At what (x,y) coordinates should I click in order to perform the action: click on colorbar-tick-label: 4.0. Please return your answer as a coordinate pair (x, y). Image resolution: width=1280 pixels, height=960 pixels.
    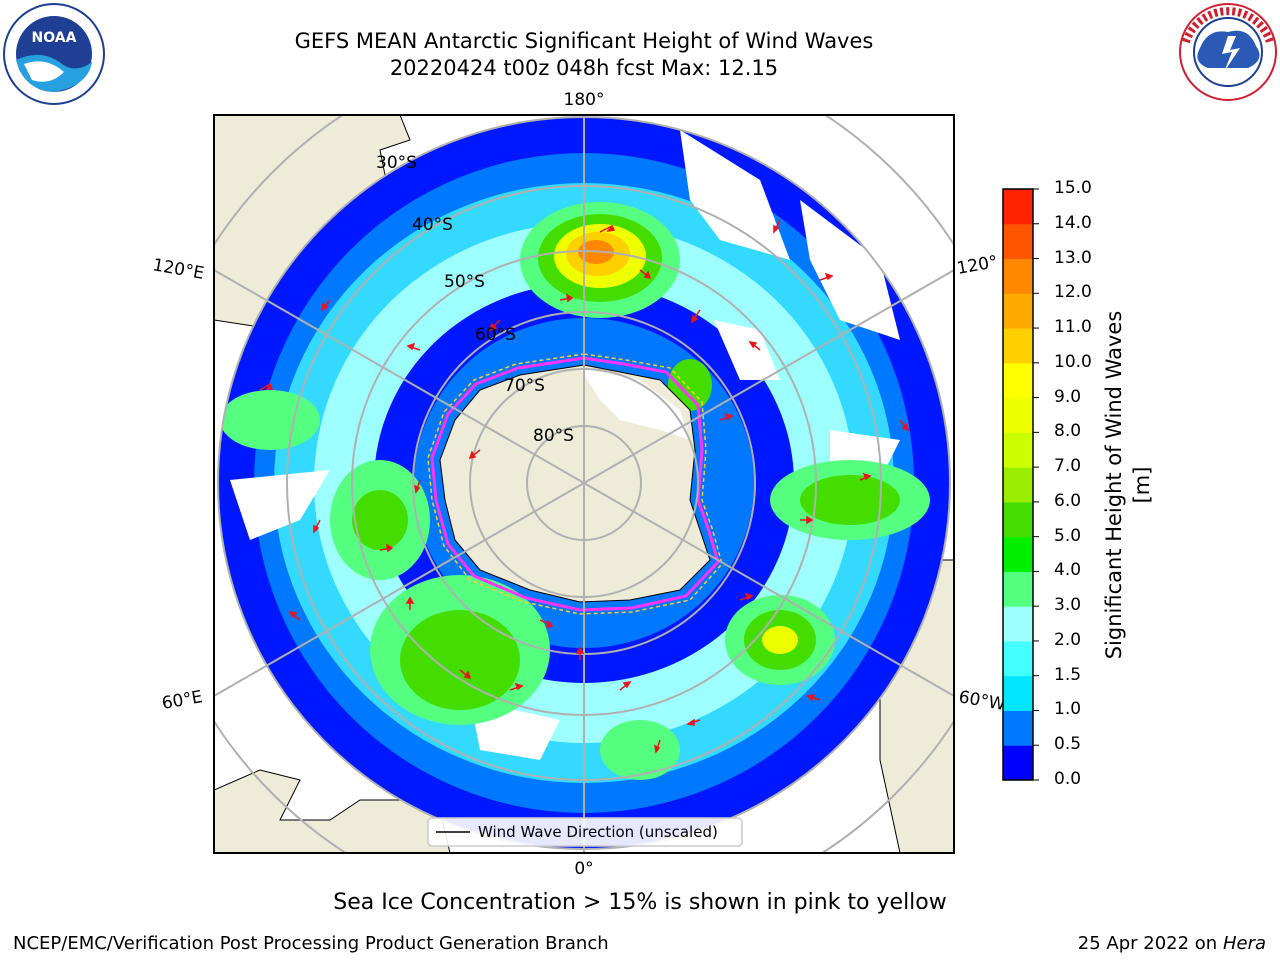
    Looking at the image, I should click on (1068, 570).